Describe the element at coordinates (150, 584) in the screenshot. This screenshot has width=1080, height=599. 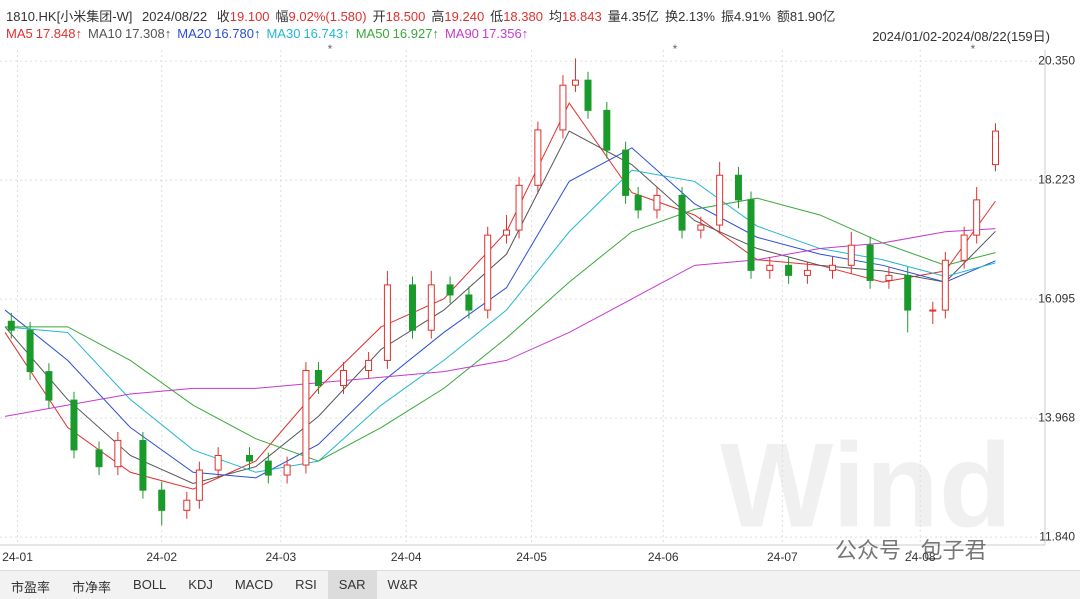
I see `tab: BOLL` at that location.